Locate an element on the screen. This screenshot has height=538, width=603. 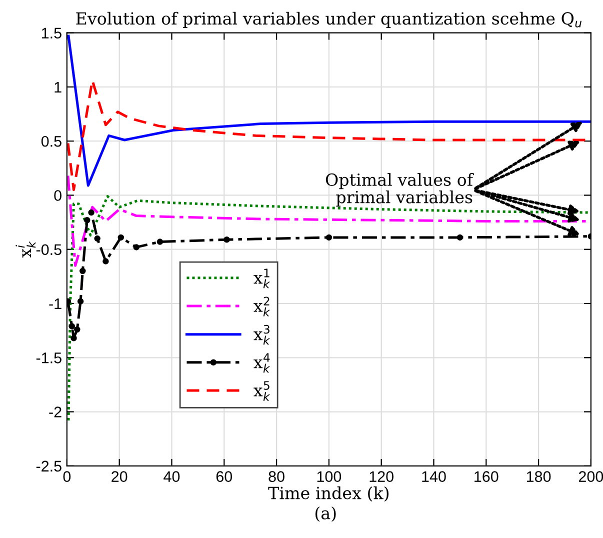
annotation: Optimal values of primal variables is located at coordinates (400, 190).